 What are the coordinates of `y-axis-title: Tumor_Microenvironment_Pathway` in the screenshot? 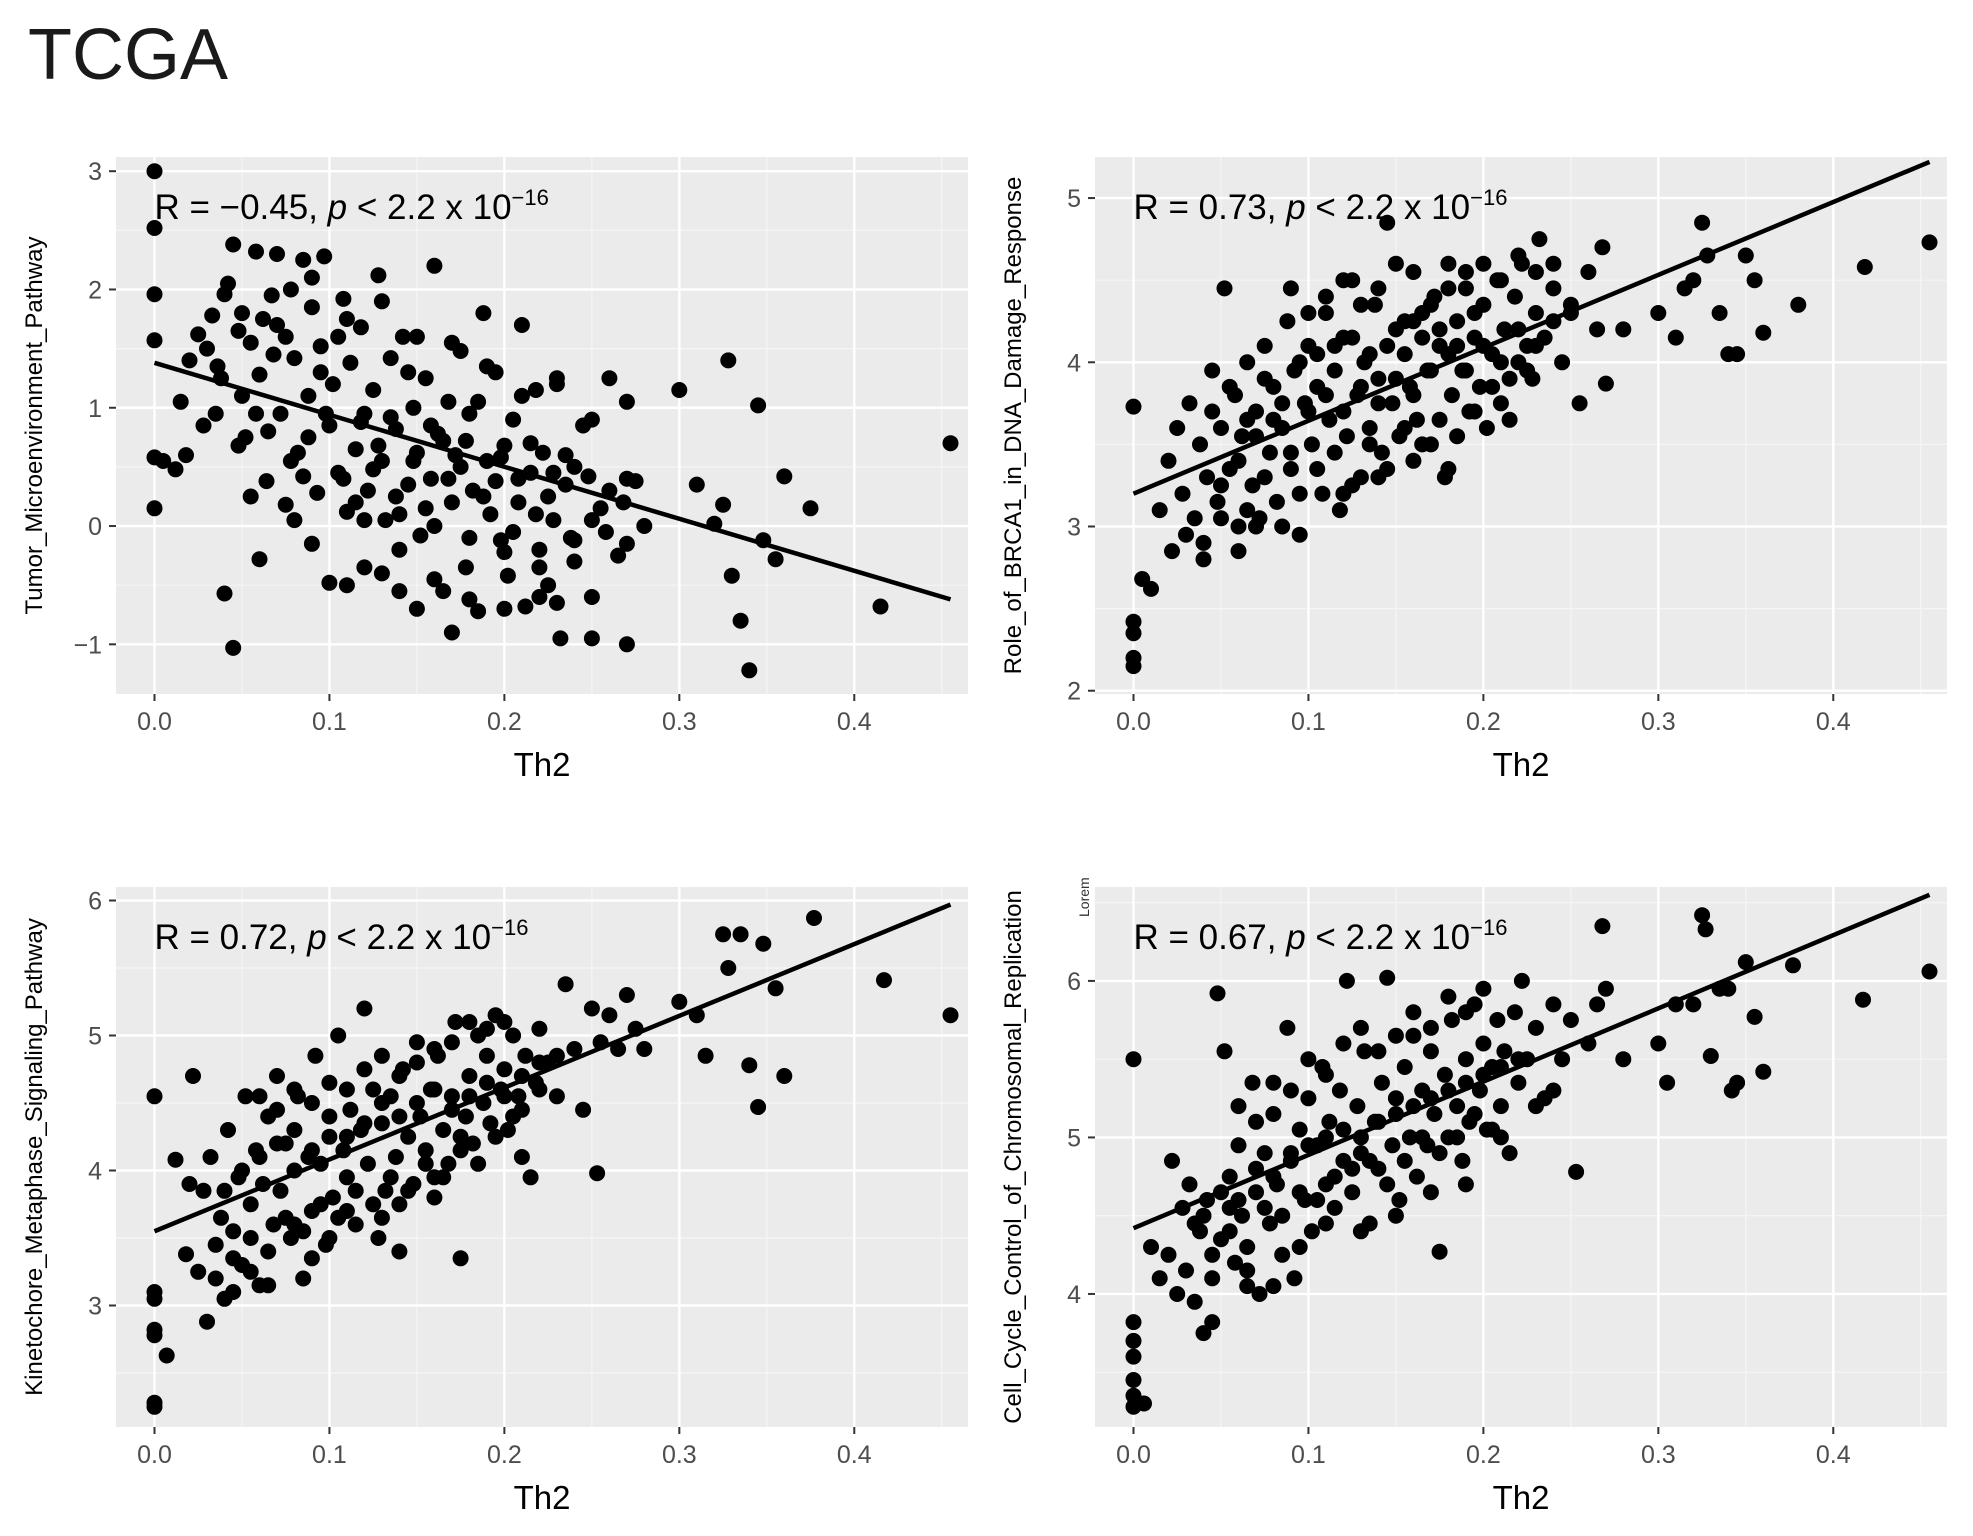 It's located at (34, 426).